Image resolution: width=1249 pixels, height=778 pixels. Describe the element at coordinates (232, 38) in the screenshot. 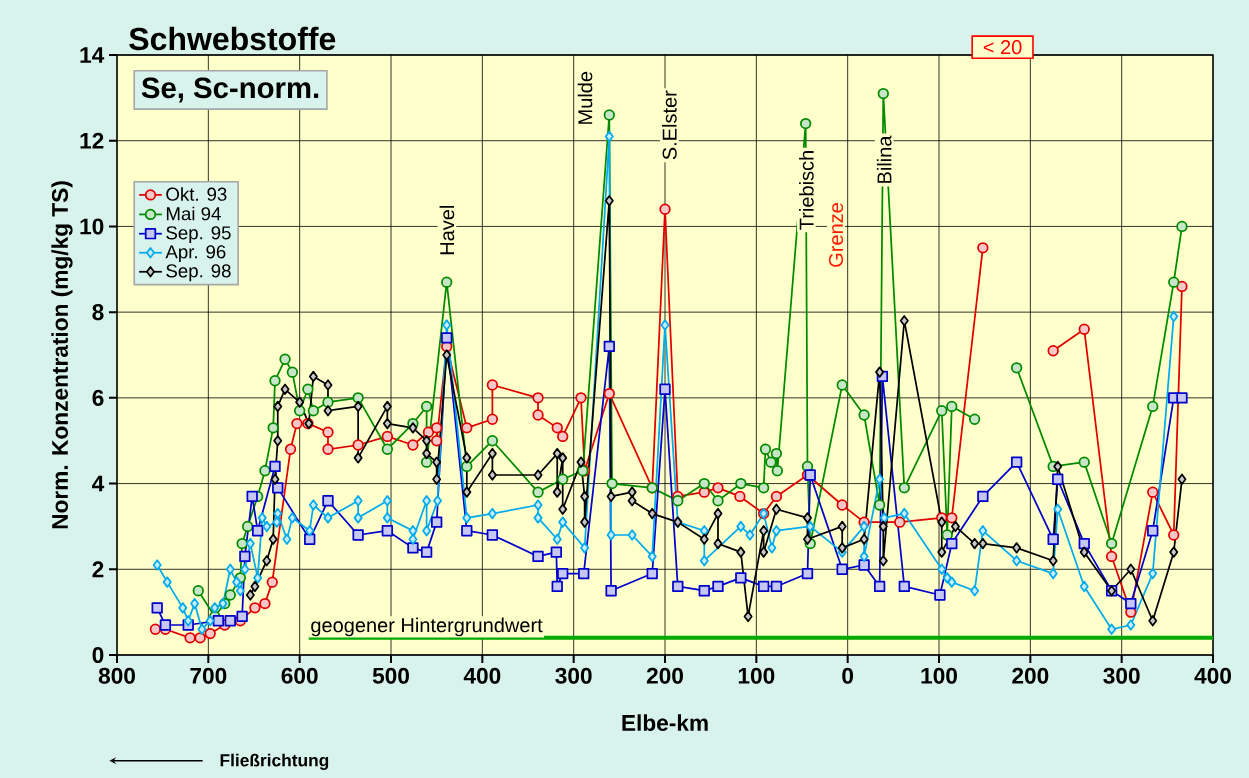

I see `chart-title: Schwebstoffe` at that location.